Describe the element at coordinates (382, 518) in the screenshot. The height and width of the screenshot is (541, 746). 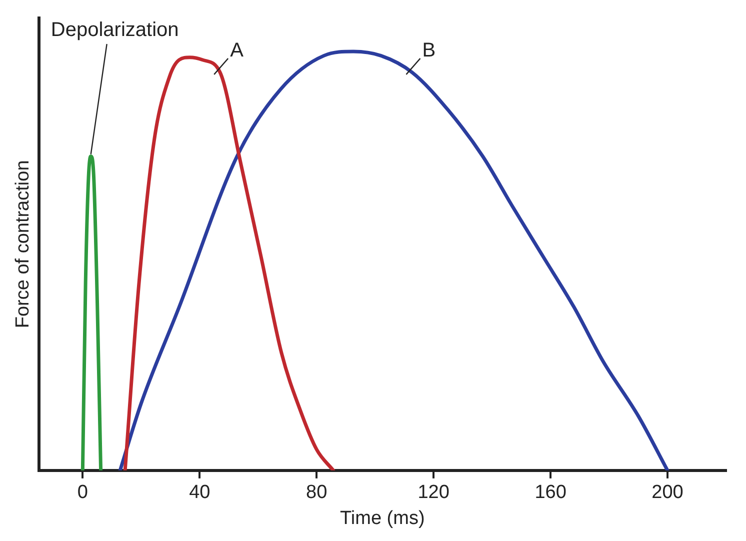
I see `x-axis-title: Time (ms)` at that location.